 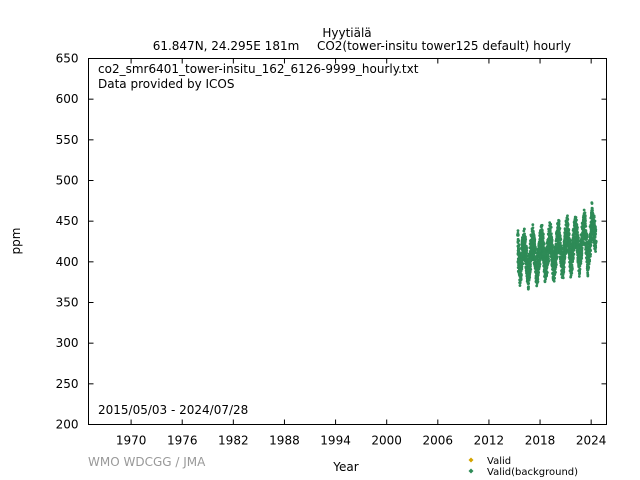 I want to click on x-tick-label: 2018, so click(x=540, y=441).